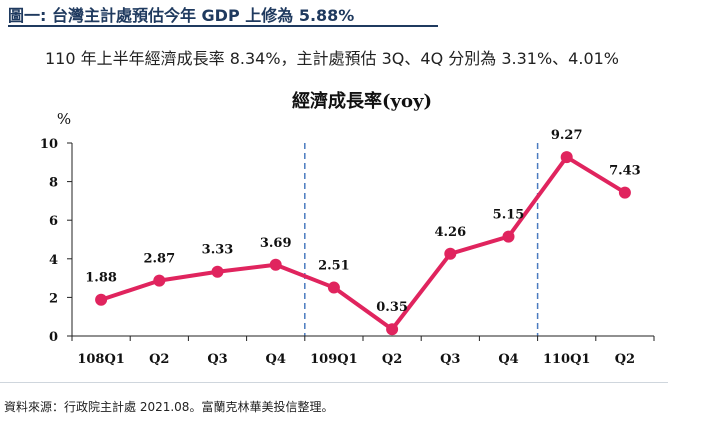 The image size is (707, 421). What do you see at coordinates (49, 241) in the screenshot?
I see `y-tick-labels: 0 2 4 6 8 10` at bounding box center [49, 241].